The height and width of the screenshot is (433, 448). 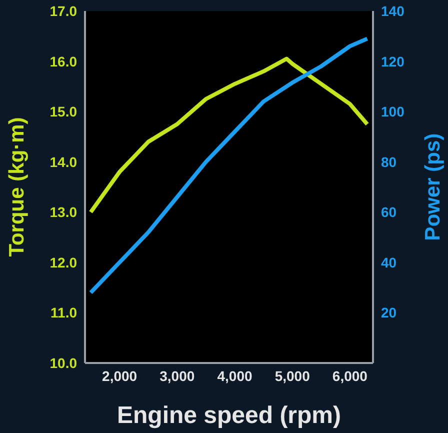 I want to click on y-tick-label: 13.0, so click(x=64, y=212).